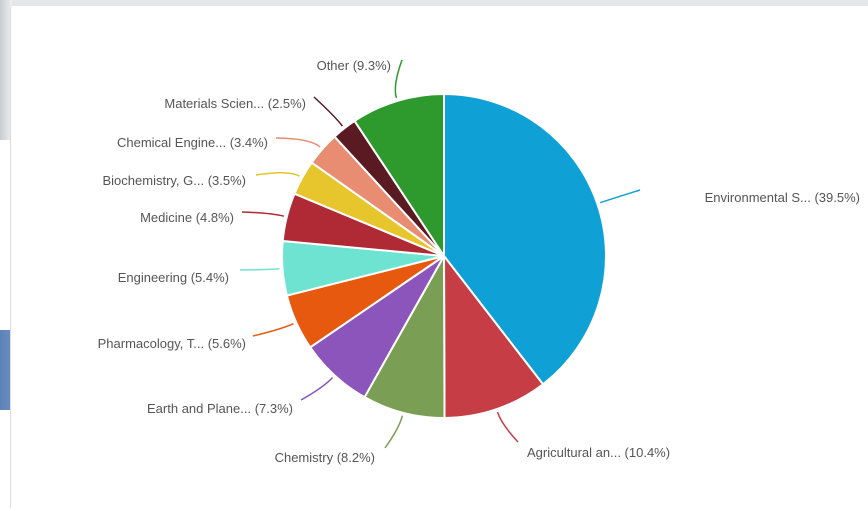 Image resolution: width=868 pixels, height=511 pixels. Describe the element at coordinates (598, 452) in the screenshot. I see `slice-label: Agricultural an... (10.4%)` at that location.